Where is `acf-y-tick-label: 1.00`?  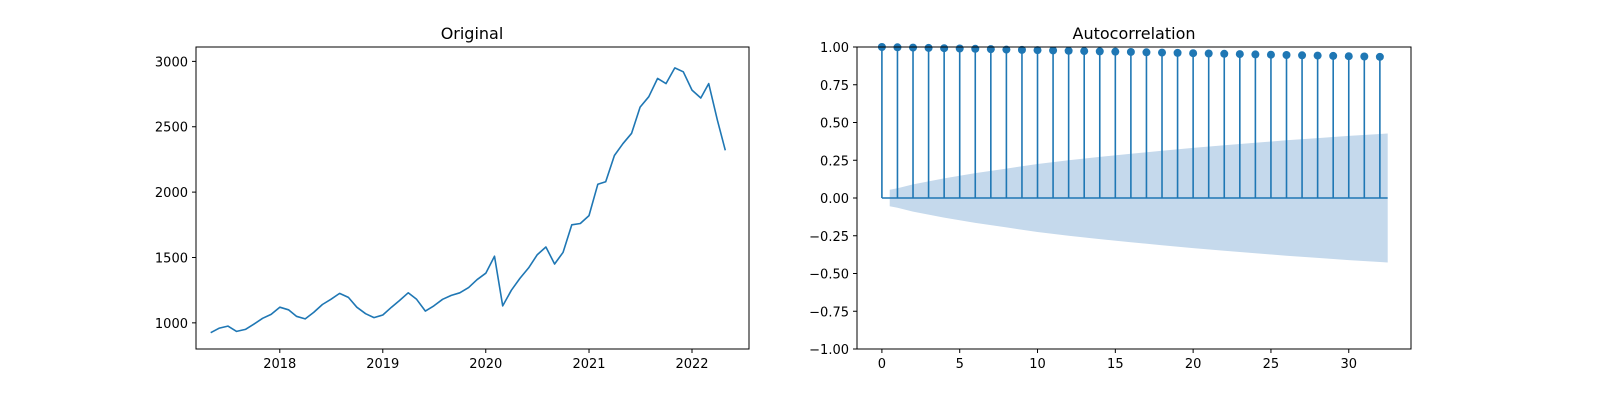 acf-y-tick-label: 1.00 is located at coordinates (834, 48).